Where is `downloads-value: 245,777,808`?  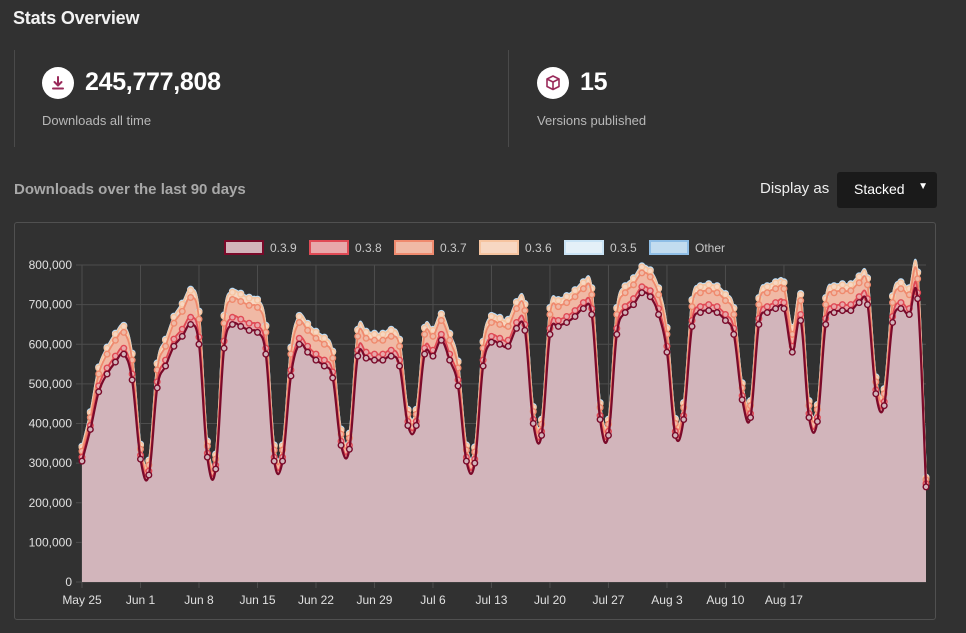
downloads-value: 245,777,808 is located at coordinates (153, 82).